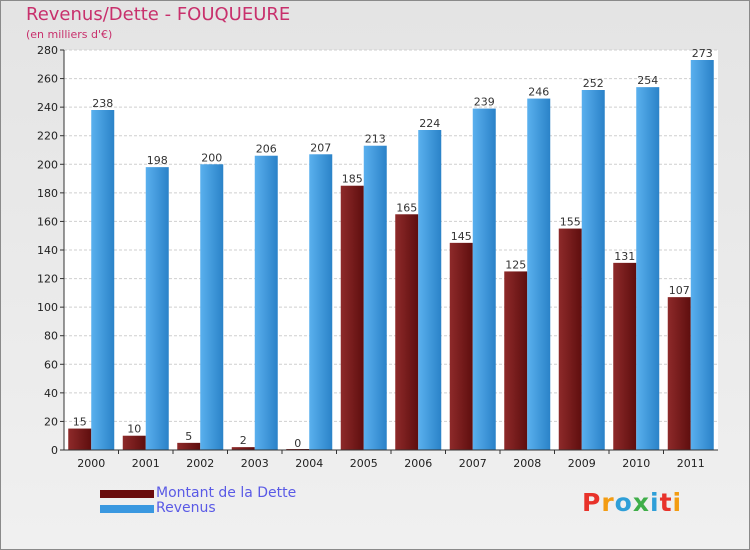 The height and width of the screenshot is (550, 750). Describe the element at coordinates (80, 422) in the screenshot. I see `data-label-dette: 15` at that location.